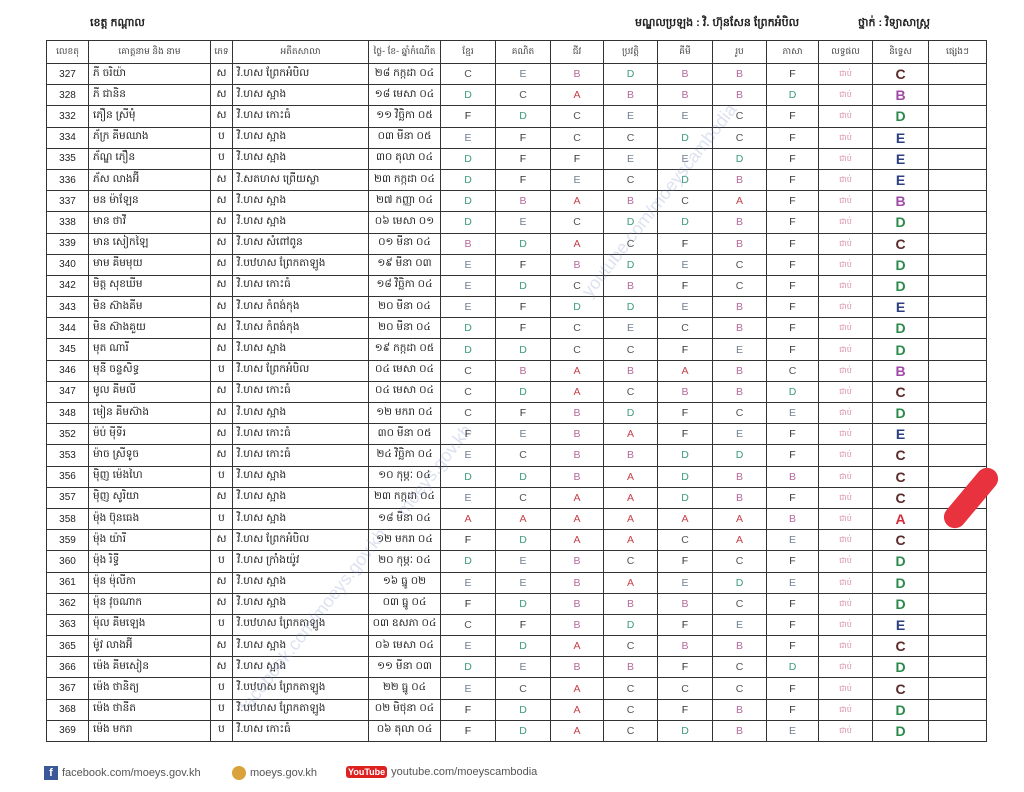 The width and height of the screenshot is (1024, 792). I want to click on footer-facebook: f facebook.com/moeys.gov.kh, so click(122, 773).